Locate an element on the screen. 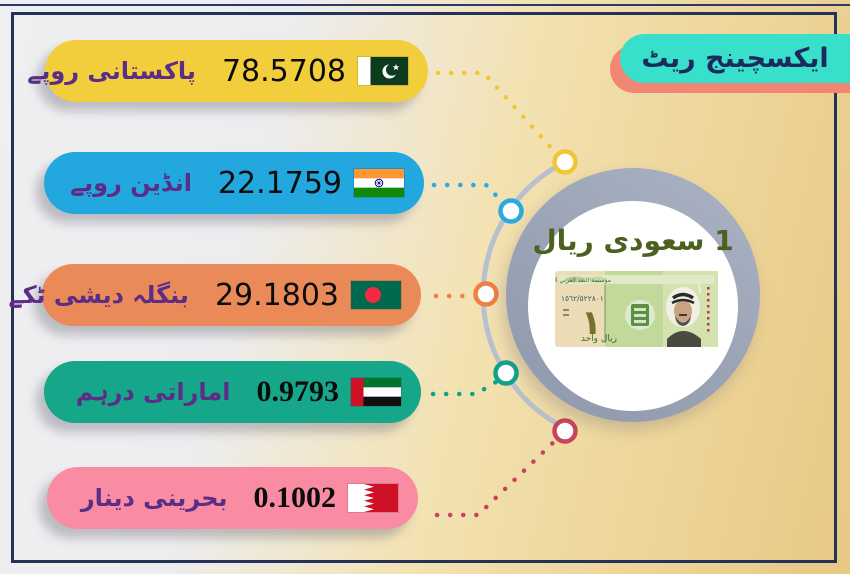  center-label: 1 سعودی ریال is located at coordinates (633, 240).